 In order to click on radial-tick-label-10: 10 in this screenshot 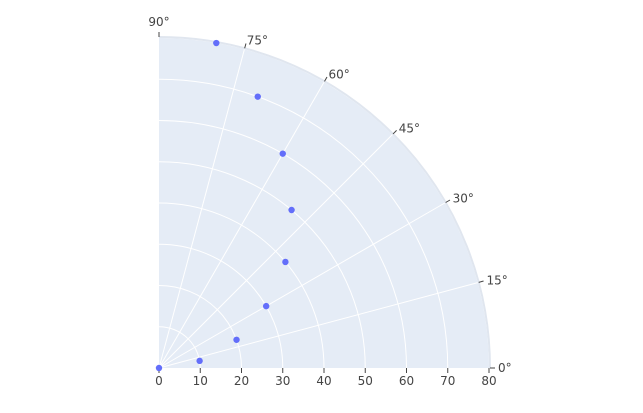, I will do `click(200, 381)`.